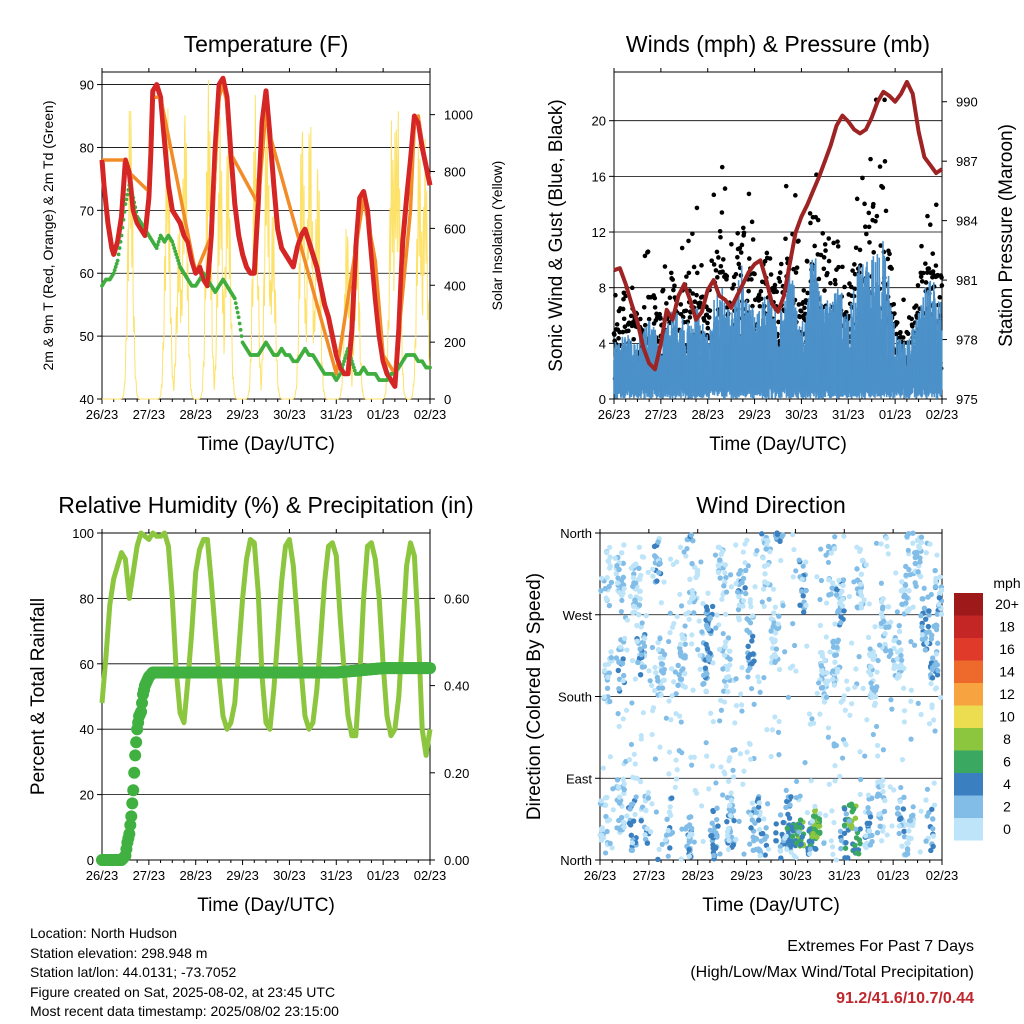 Image resolution: width=1024 pixels, height=1024 pixels. What do you see at coordinates (455, 228) in the screenshot?
I see `y-right-tick-label: 600` at bounding box center [455, 228].